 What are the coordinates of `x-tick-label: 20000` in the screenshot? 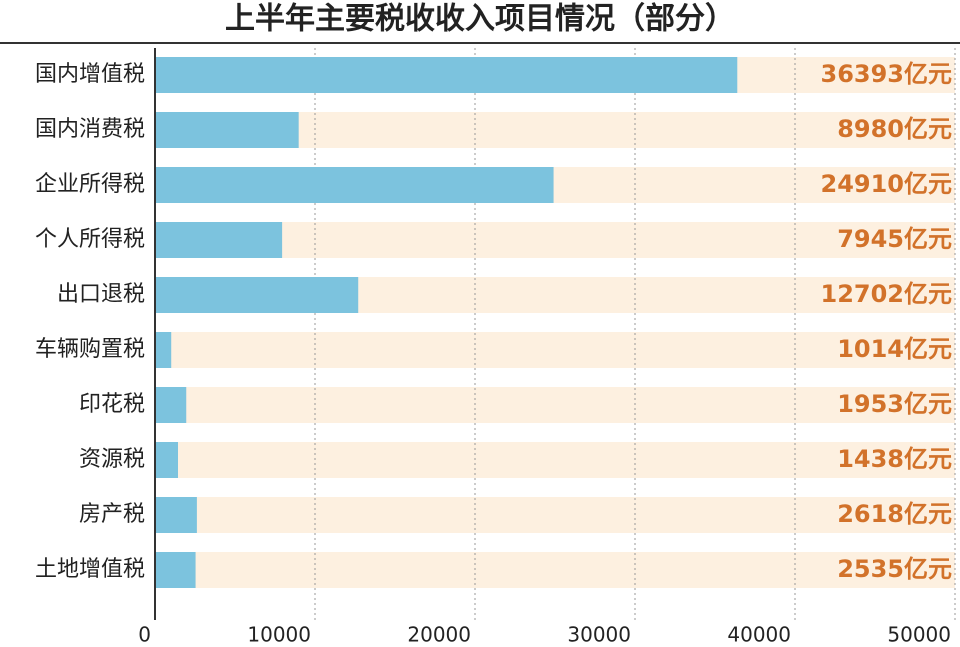 It's located at (439, 635).